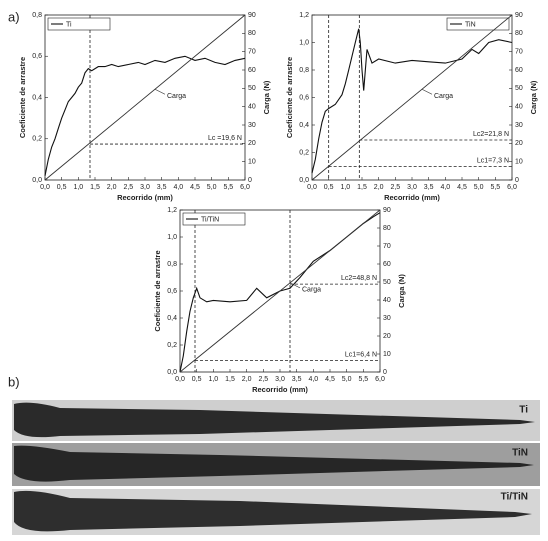 The width and height of the screenshot is (548, 541). What do you see at coordinates (514, 497) in the screenshot?
I see `image-label: Ti/TiN` at bounding box center [514, 497].